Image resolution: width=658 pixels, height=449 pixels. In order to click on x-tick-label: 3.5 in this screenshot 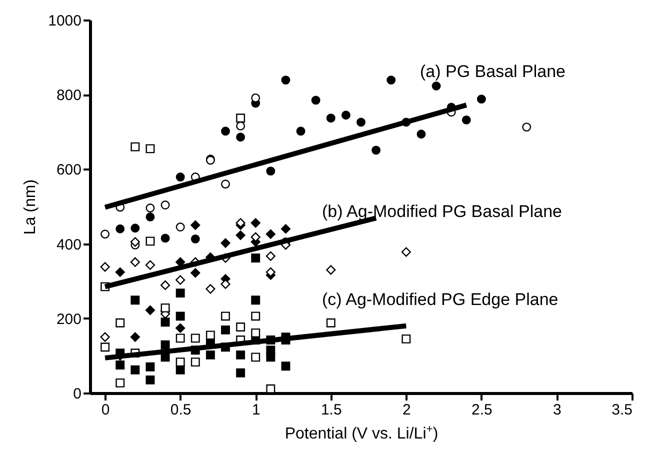, I will do `click(622, 410)`.